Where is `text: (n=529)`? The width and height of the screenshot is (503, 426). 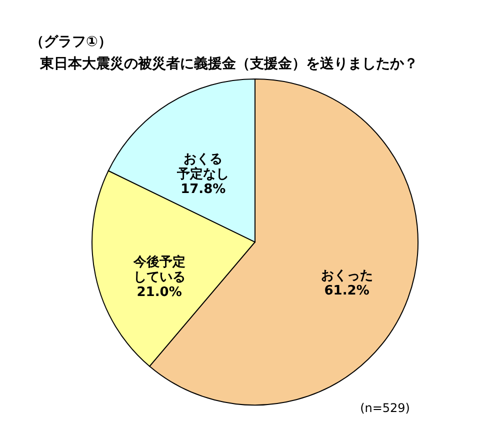
text: (n=529) is located at coordinates (385, 408).